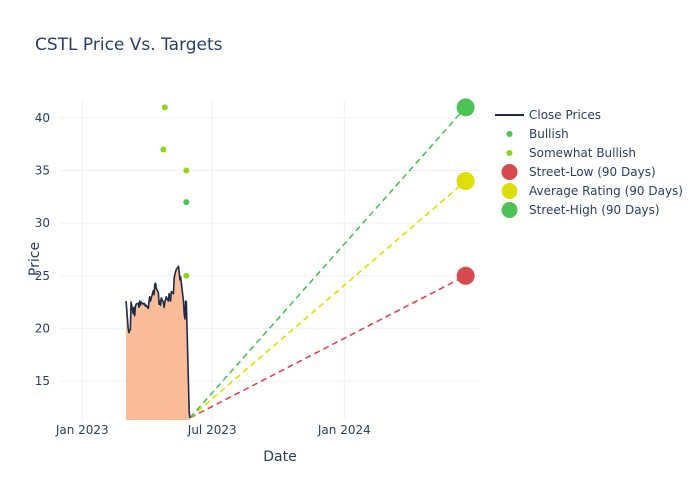 This screenshot has width=700, height=504. I want to click on legend-item: Close Prices, so click(548, 115).